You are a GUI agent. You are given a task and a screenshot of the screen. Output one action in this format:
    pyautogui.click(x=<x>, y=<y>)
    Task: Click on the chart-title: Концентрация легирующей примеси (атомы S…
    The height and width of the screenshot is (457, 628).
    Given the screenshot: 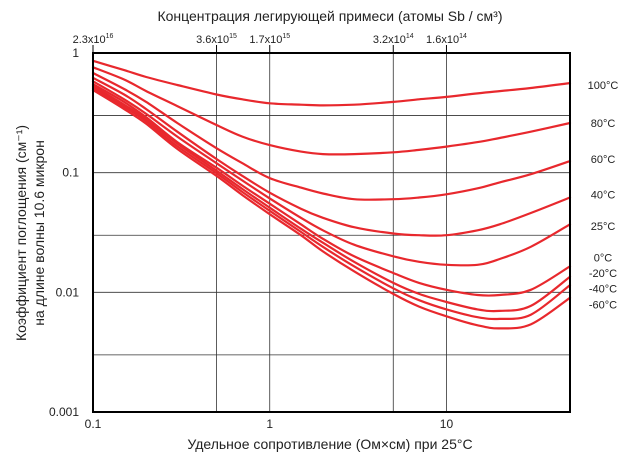 What is the action you would take?
    pyautogui.click(x=329, y=16)
    